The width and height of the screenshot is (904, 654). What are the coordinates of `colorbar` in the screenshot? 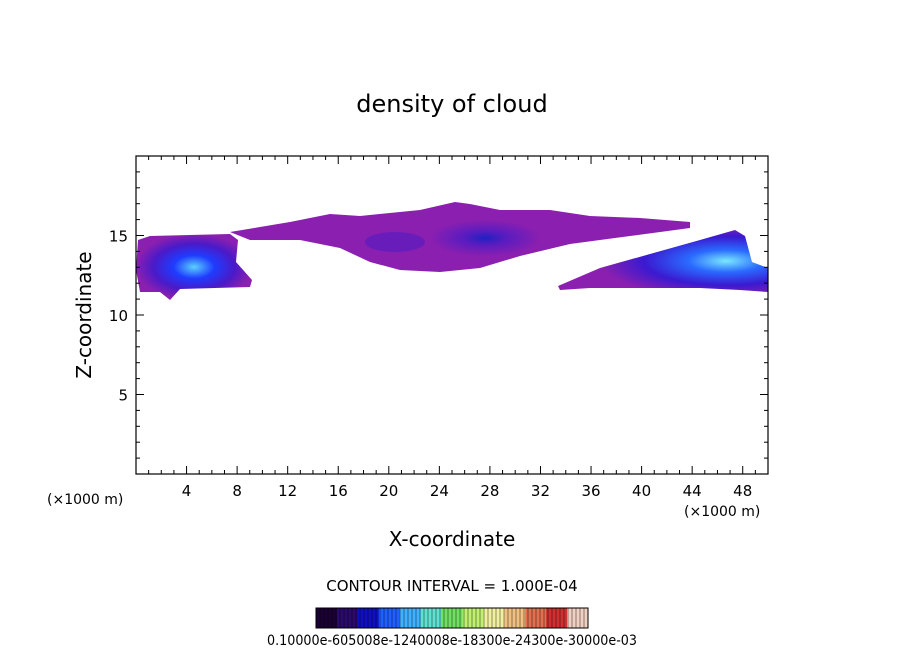 It's located at (452, 618).